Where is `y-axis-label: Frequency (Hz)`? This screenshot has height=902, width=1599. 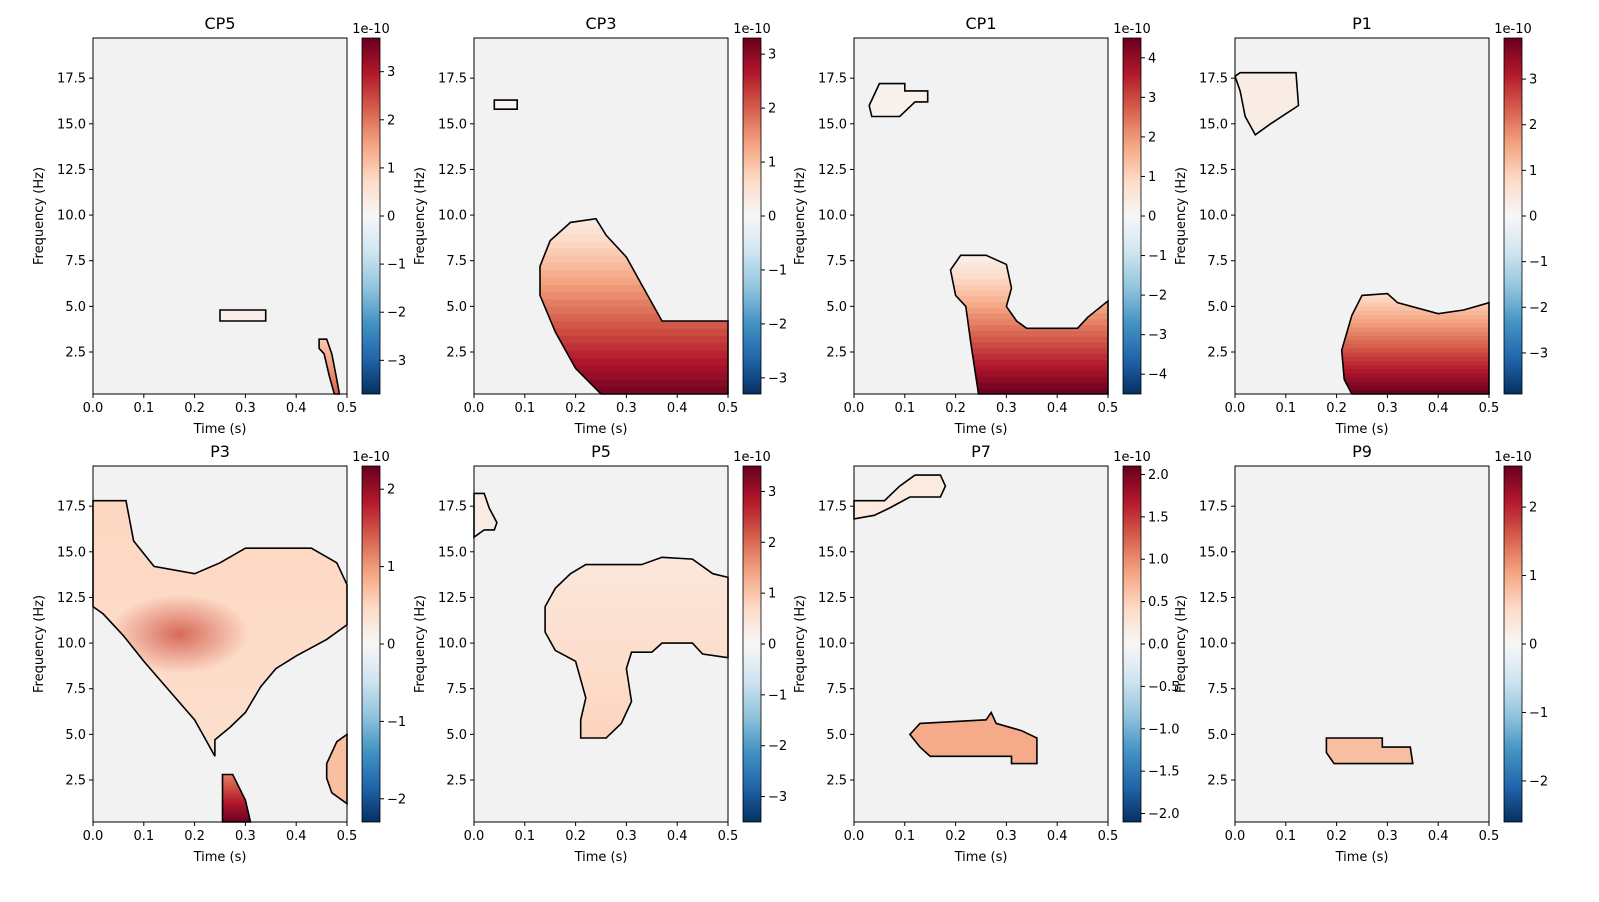 y-axis-label: Frequency (Hz) is located at coordinates (39, 644).